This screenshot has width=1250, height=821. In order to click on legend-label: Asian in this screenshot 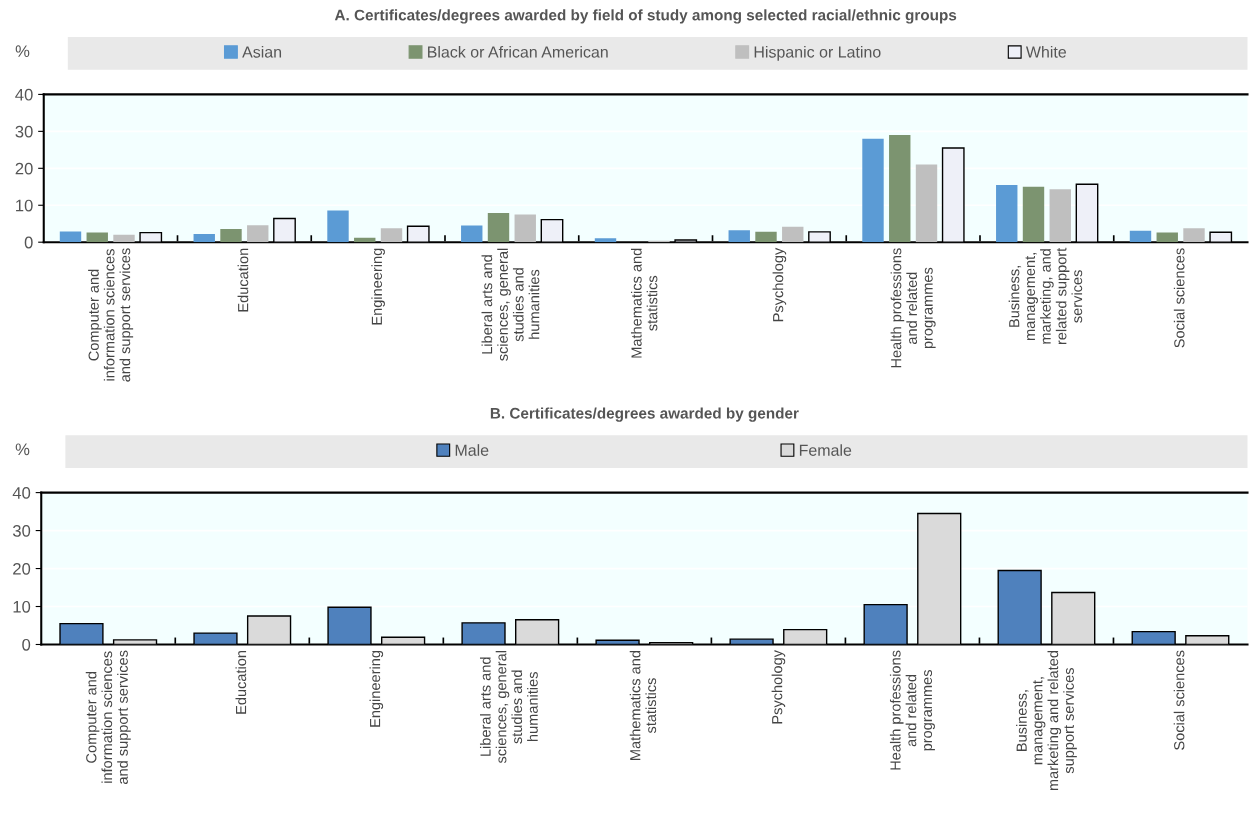, I will do `click(262, 51)`.